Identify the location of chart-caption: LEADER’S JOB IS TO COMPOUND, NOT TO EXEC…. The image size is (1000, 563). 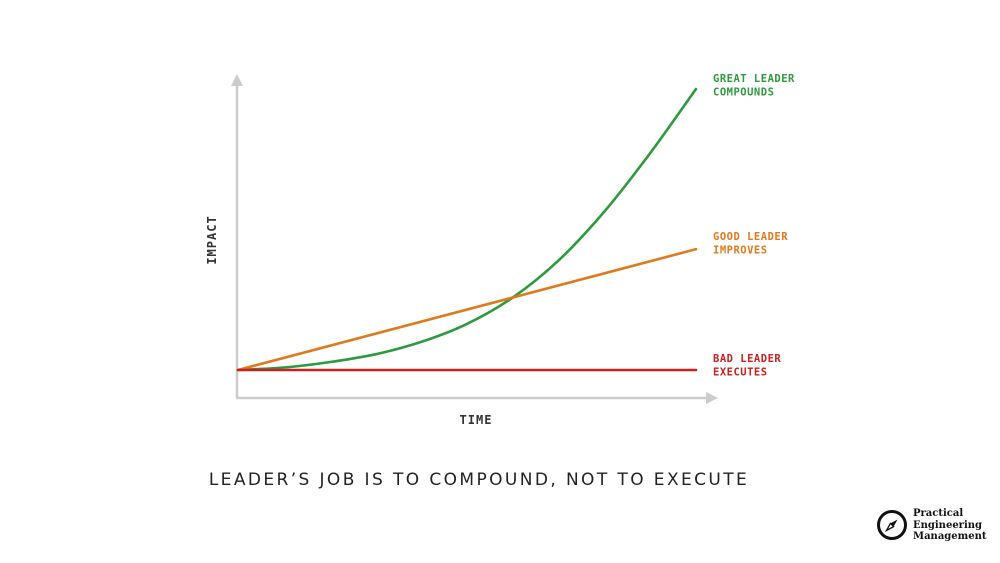
(479, 480).